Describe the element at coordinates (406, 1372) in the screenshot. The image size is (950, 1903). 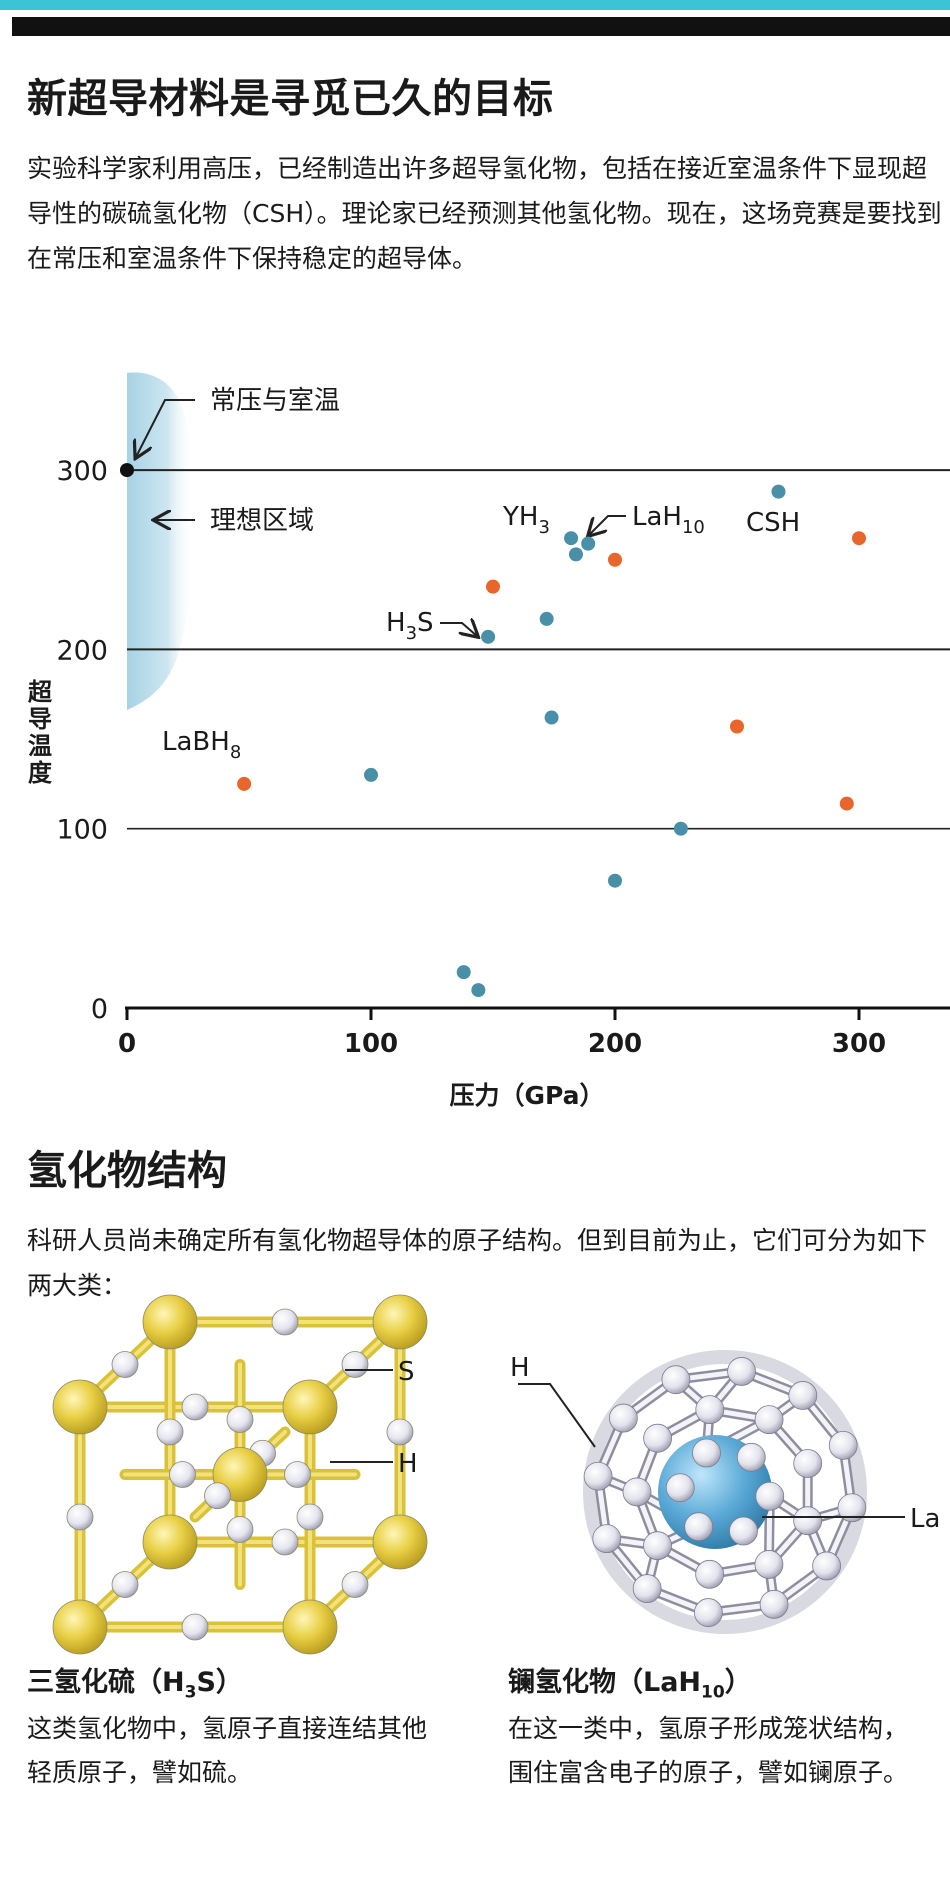
I see `h3s-label-s: S` at that location.